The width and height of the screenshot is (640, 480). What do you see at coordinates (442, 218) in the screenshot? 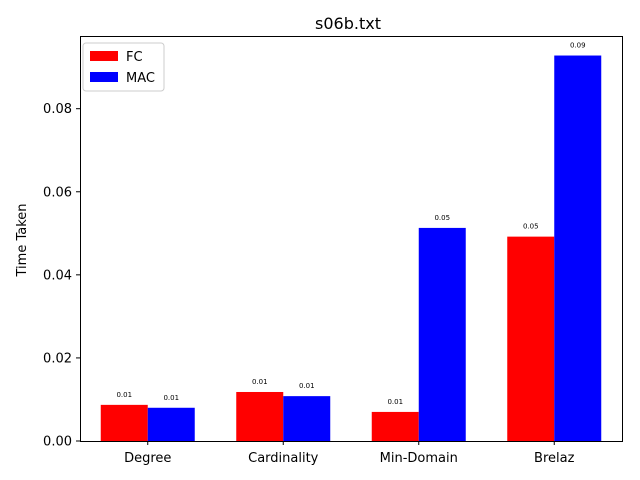
I see `bar-label-mac-min-domain: 0.05` at bounding box center [442, 218].